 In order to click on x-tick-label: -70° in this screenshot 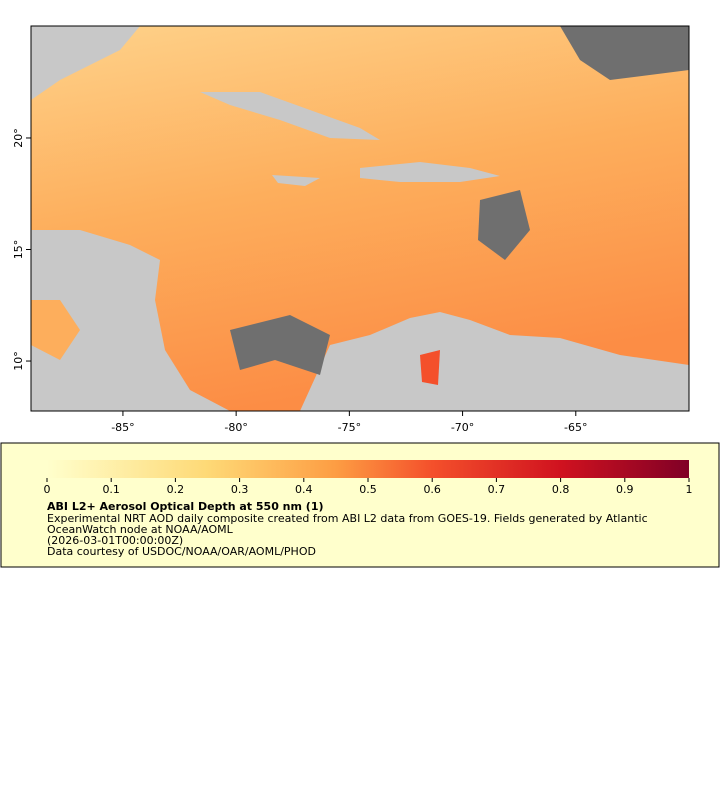, I will do `click(462, 427)`.